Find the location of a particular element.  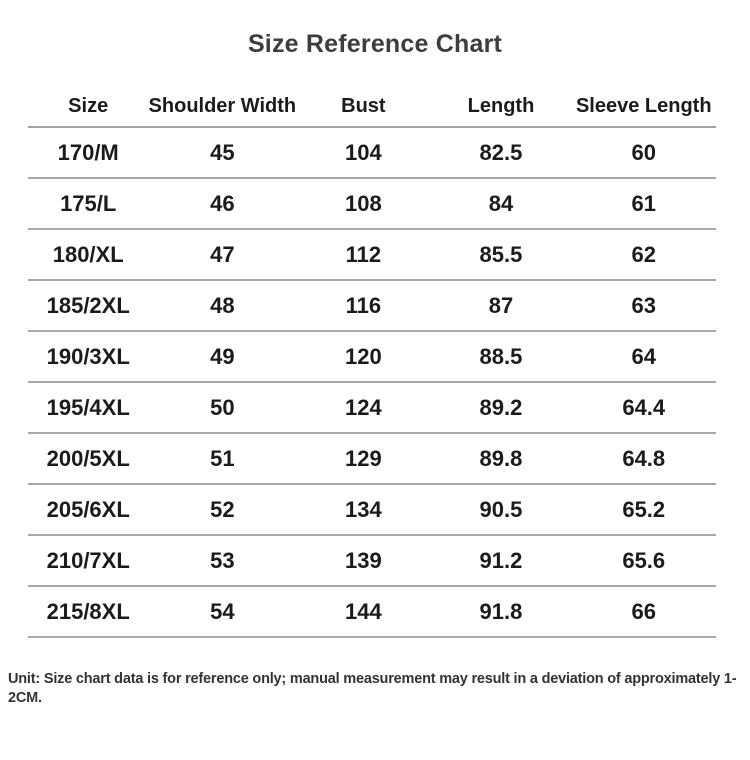

shoulder-width-cell: 48 is located at coordinates (222, 306).